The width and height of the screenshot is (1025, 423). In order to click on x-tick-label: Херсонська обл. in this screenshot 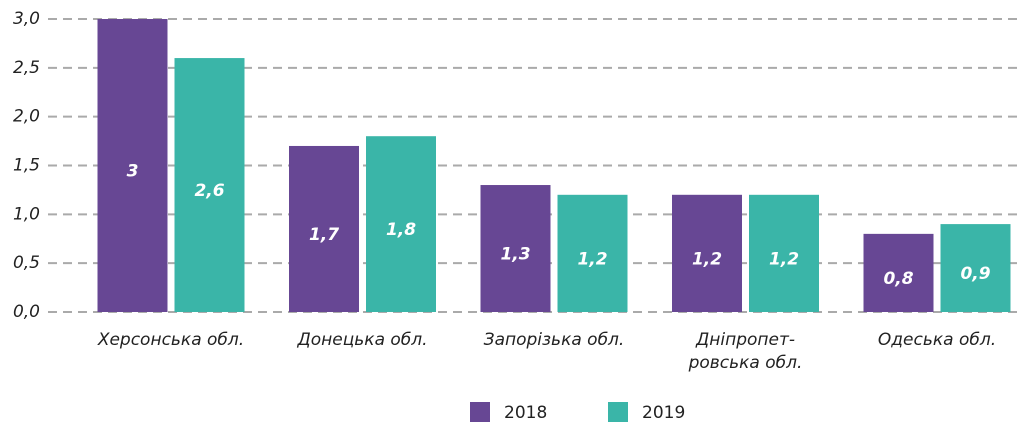, I will do `click(170, 340)`.